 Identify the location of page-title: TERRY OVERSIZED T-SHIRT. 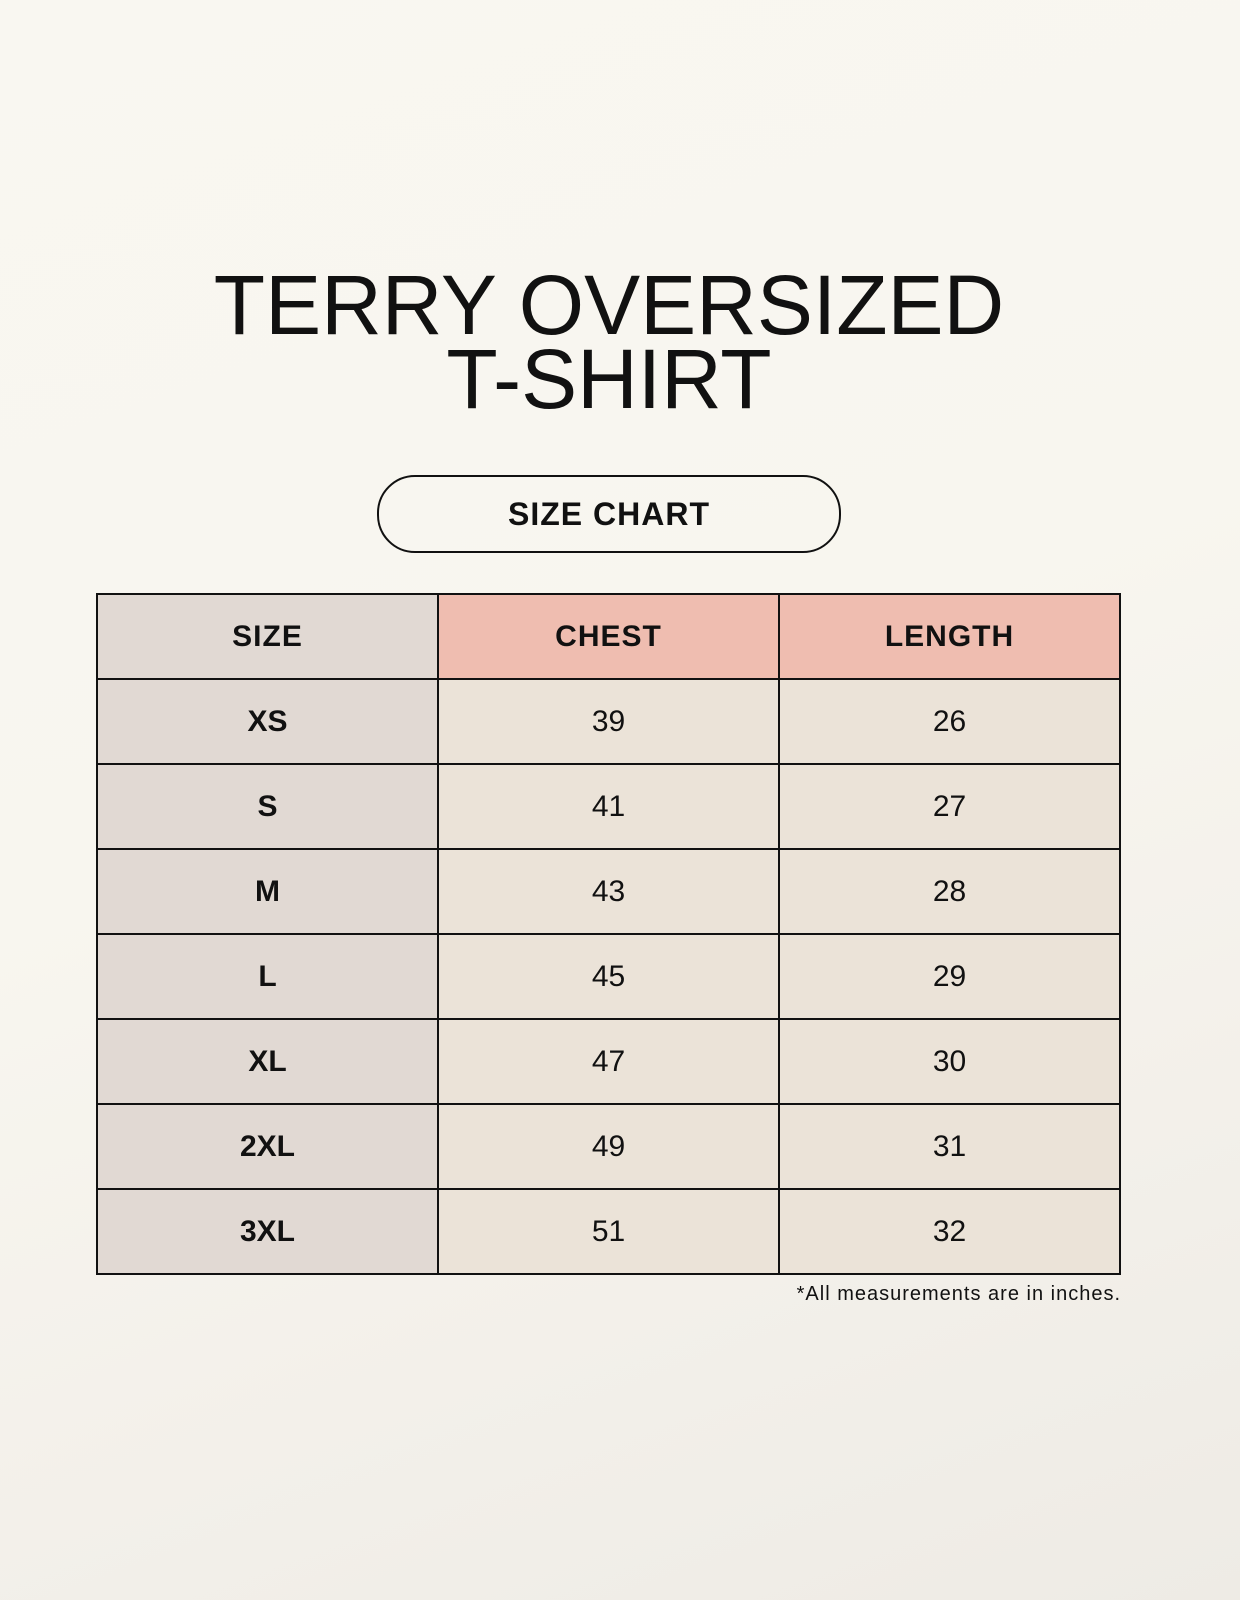
(609, 342).